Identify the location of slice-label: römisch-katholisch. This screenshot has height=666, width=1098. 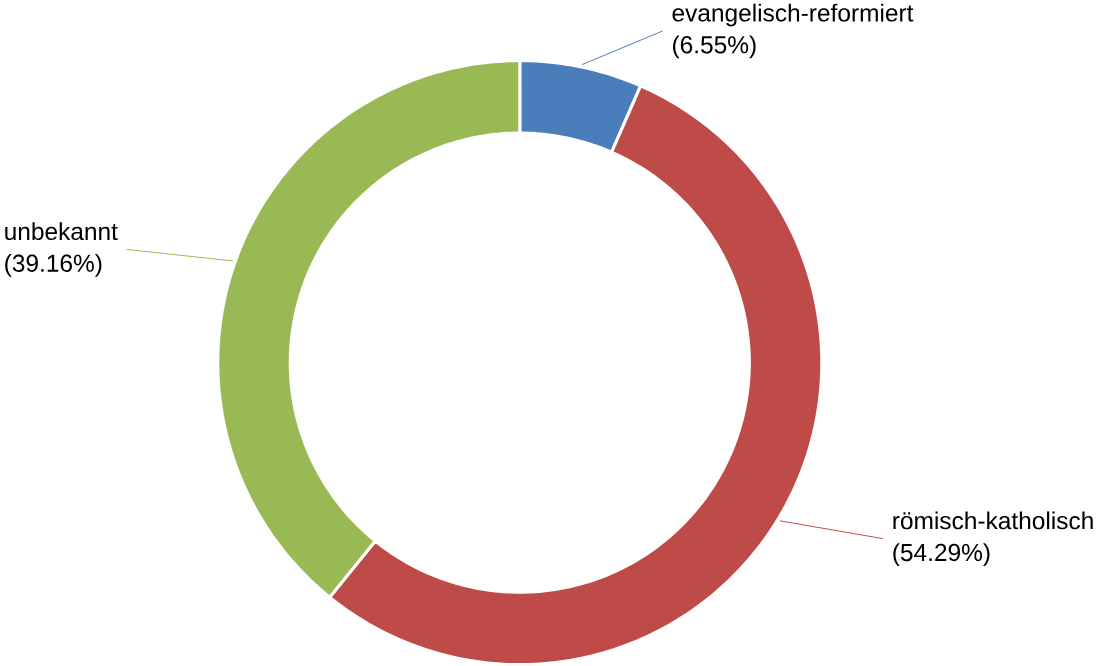
(993, 520).